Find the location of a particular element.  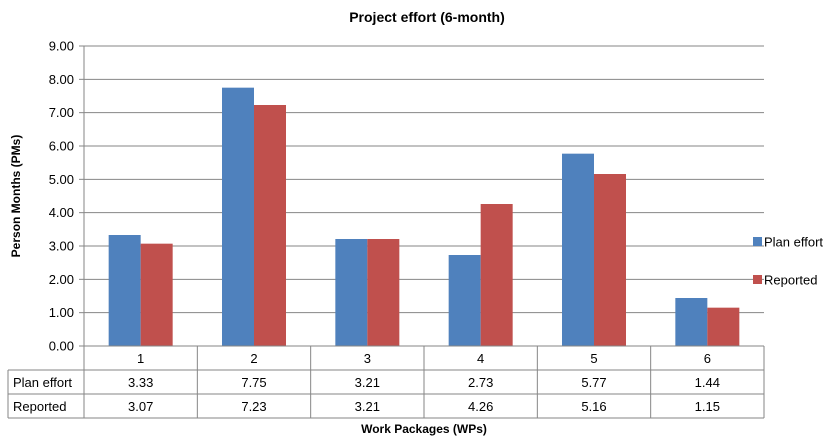

y-tick-label: 3.00 is located at coordinates (61, 246).